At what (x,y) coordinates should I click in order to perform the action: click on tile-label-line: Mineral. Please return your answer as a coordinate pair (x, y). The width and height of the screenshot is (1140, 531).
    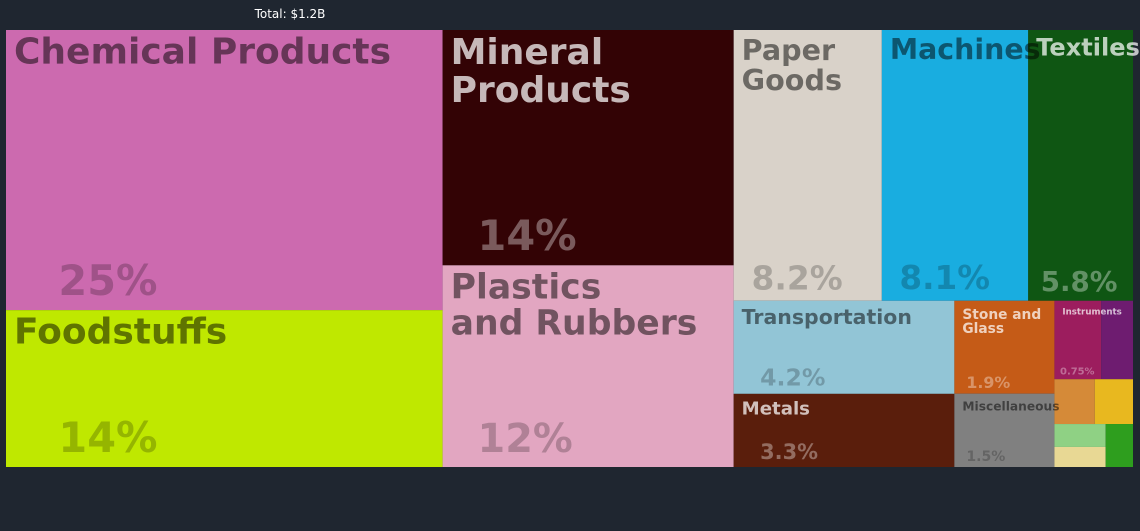
    Looking at the image, I should click on (527, 52).